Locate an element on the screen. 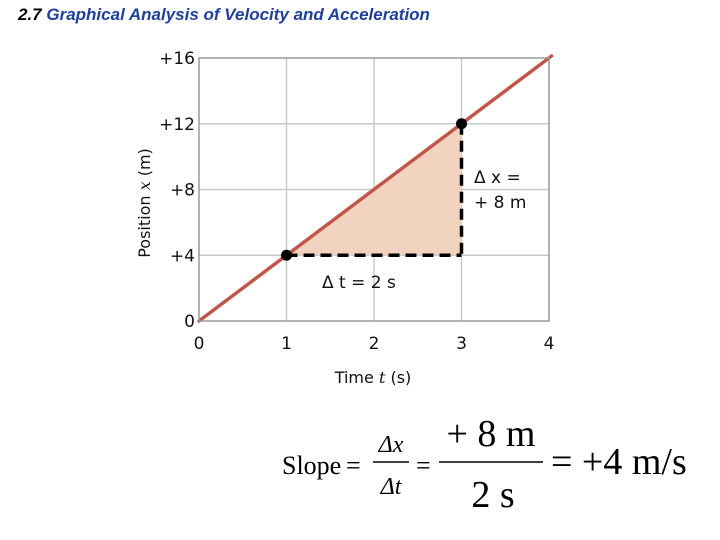  formula-equals-1: = is located at coordinates (353, 465).